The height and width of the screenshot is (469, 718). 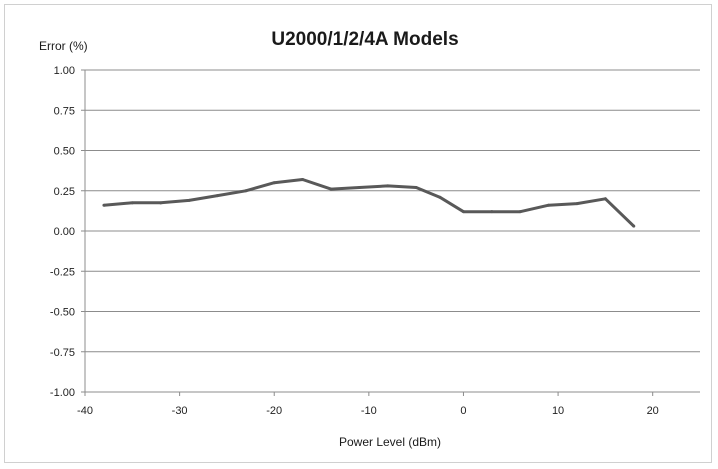 I want to click on y-tick-label: -0.25, so click(x=62, y=272).